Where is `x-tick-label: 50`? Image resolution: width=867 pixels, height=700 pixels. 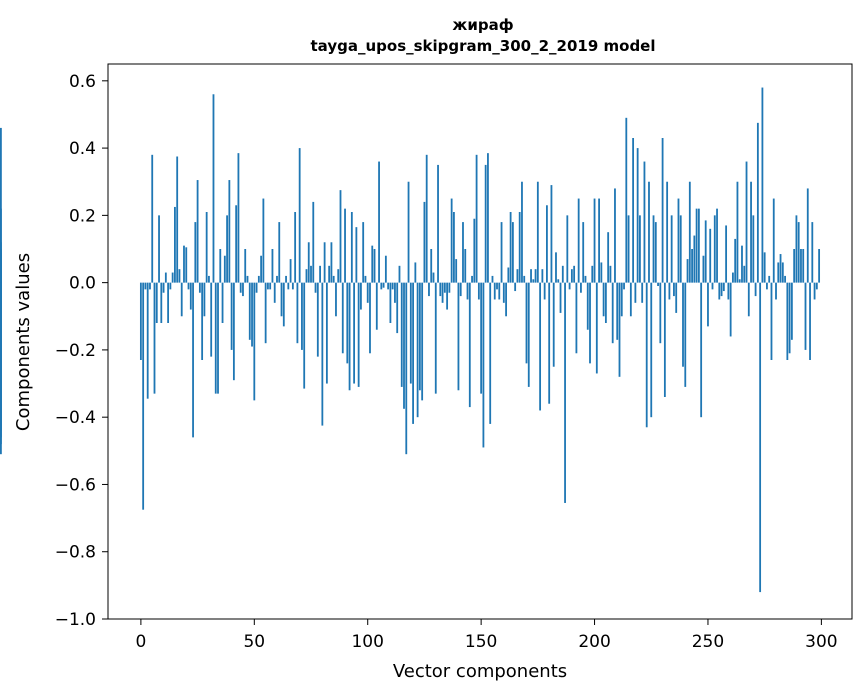 x-tick-label: 50 is located at coordinates (254, 642).